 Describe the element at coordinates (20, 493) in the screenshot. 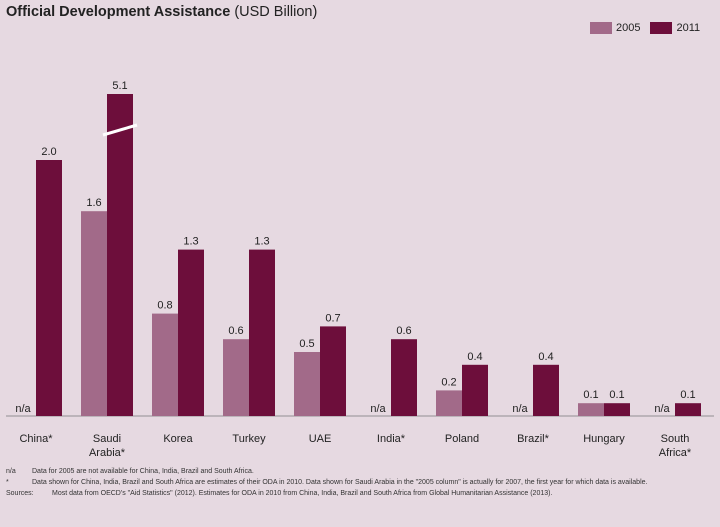

I see `footnote-key: Sources:` at that location.